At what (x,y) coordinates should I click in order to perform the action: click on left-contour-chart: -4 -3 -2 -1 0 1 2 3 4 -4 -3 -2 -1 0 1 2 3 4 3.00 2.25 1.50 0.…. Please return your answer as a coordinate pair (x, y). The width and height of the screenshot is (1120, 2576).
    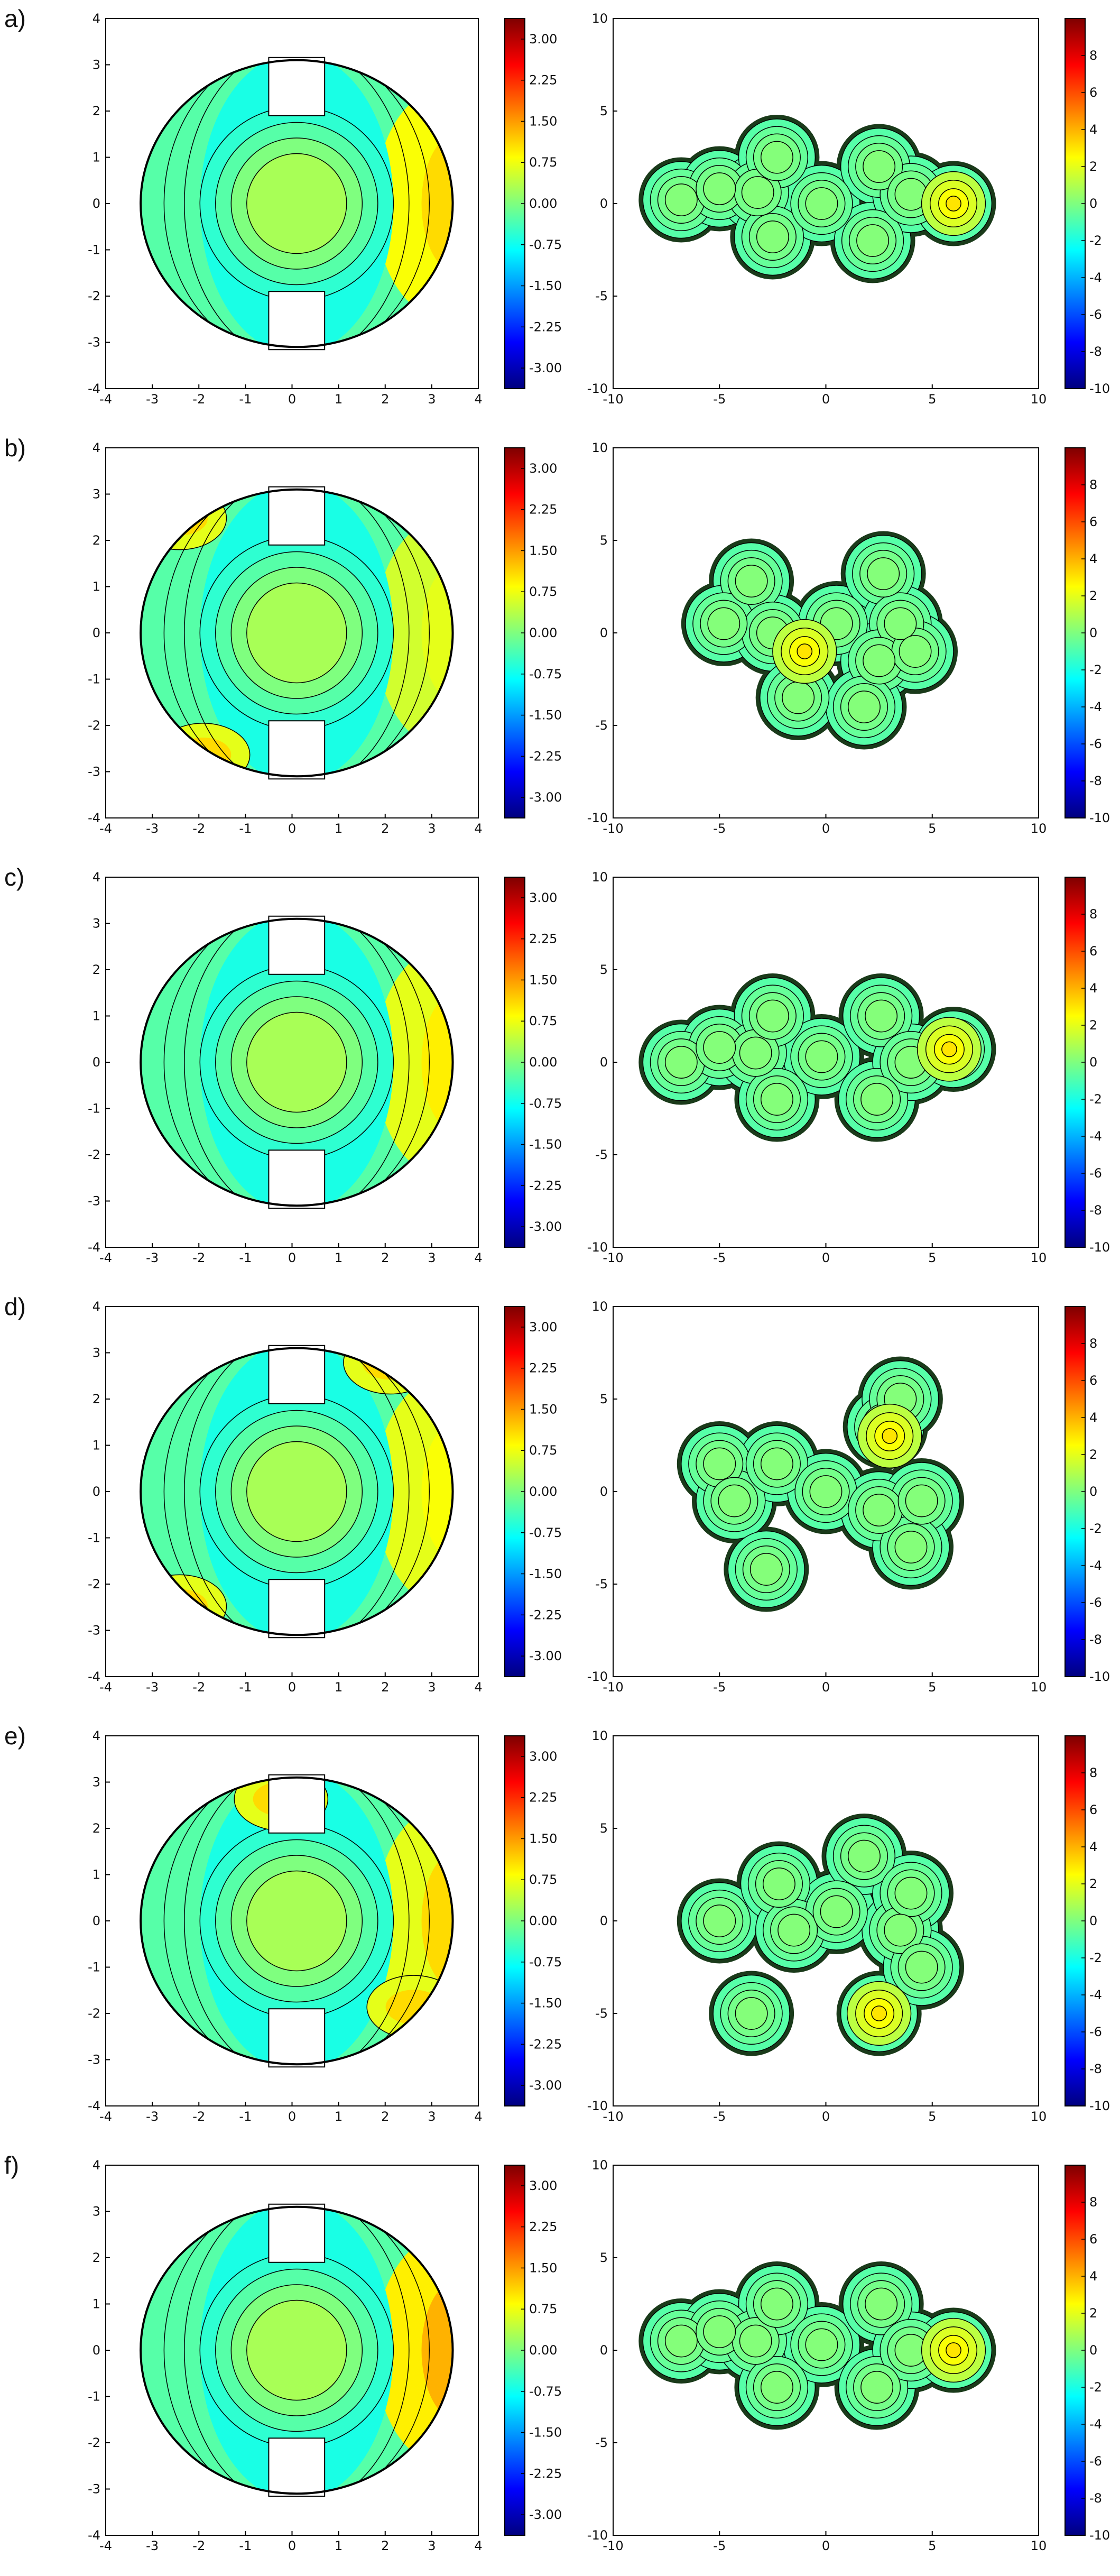
    Looking at the image, I should click on (325, 1497).